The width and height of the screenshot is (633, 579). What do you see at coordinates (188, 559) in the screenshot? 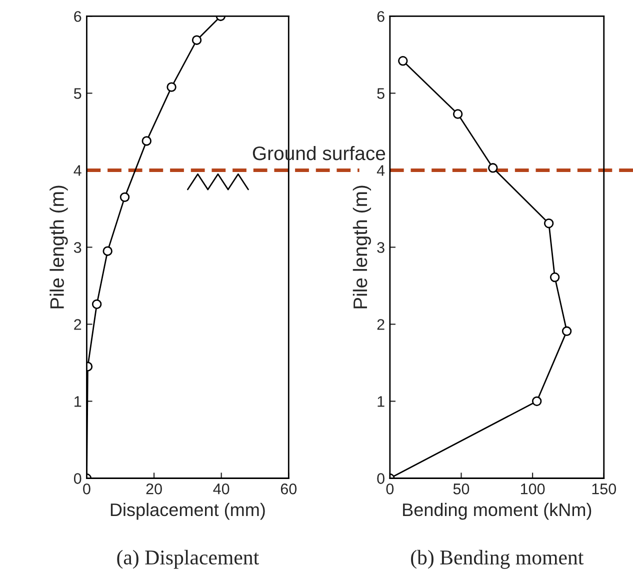
I see `text: (a) Displacement` at bounding box center [188, 559].